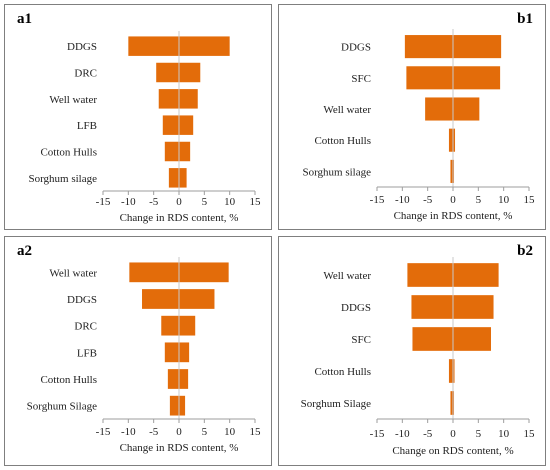  Describe the element at coordinates (525, 19) in the screenshot. I see `panel-label: b1` at that location.